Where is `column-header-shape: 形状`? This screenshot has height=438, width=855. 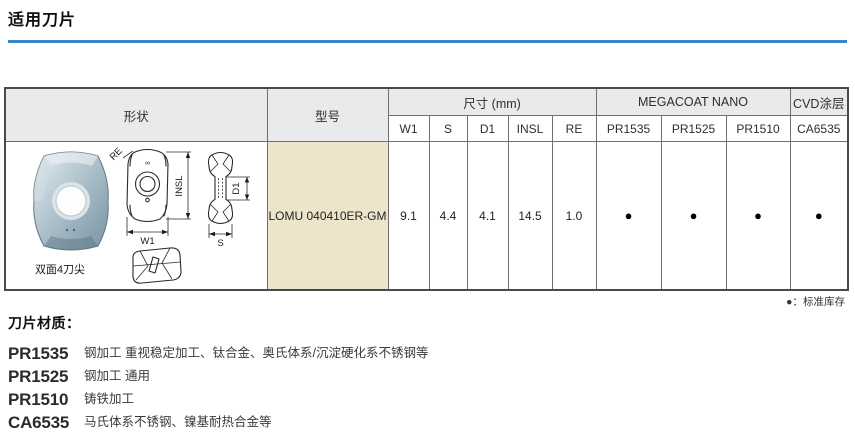 column-header-shape: 形状 is located at coordinates (136, 114).